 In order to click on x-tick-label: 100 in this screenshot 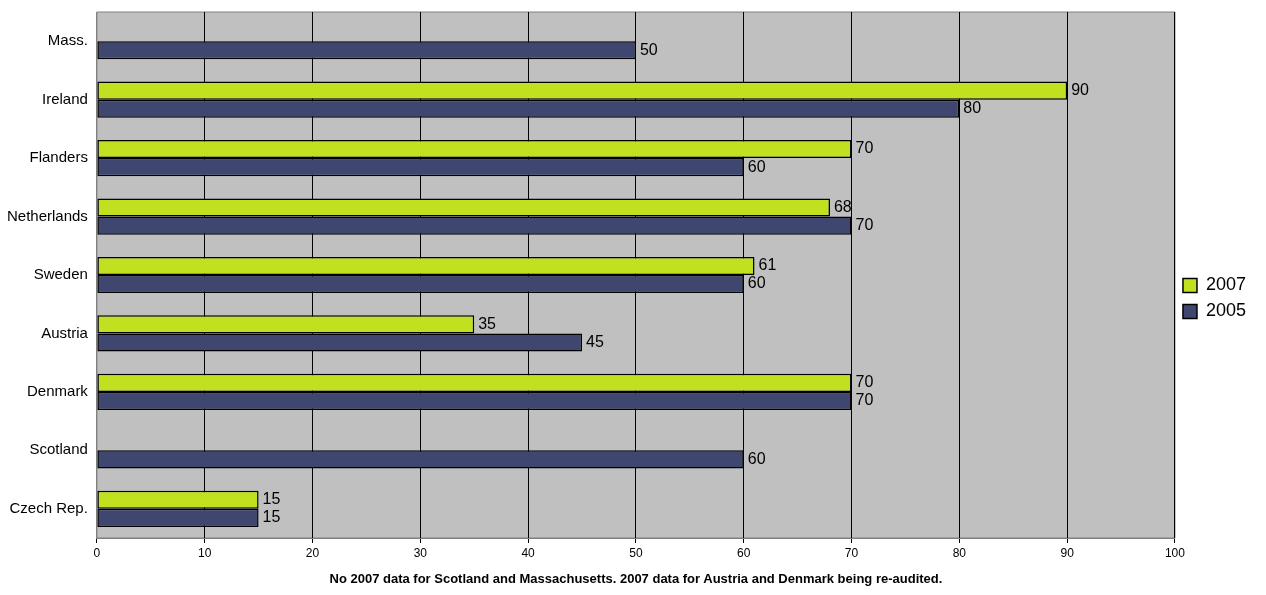, I will do `click(1175, 552)`.